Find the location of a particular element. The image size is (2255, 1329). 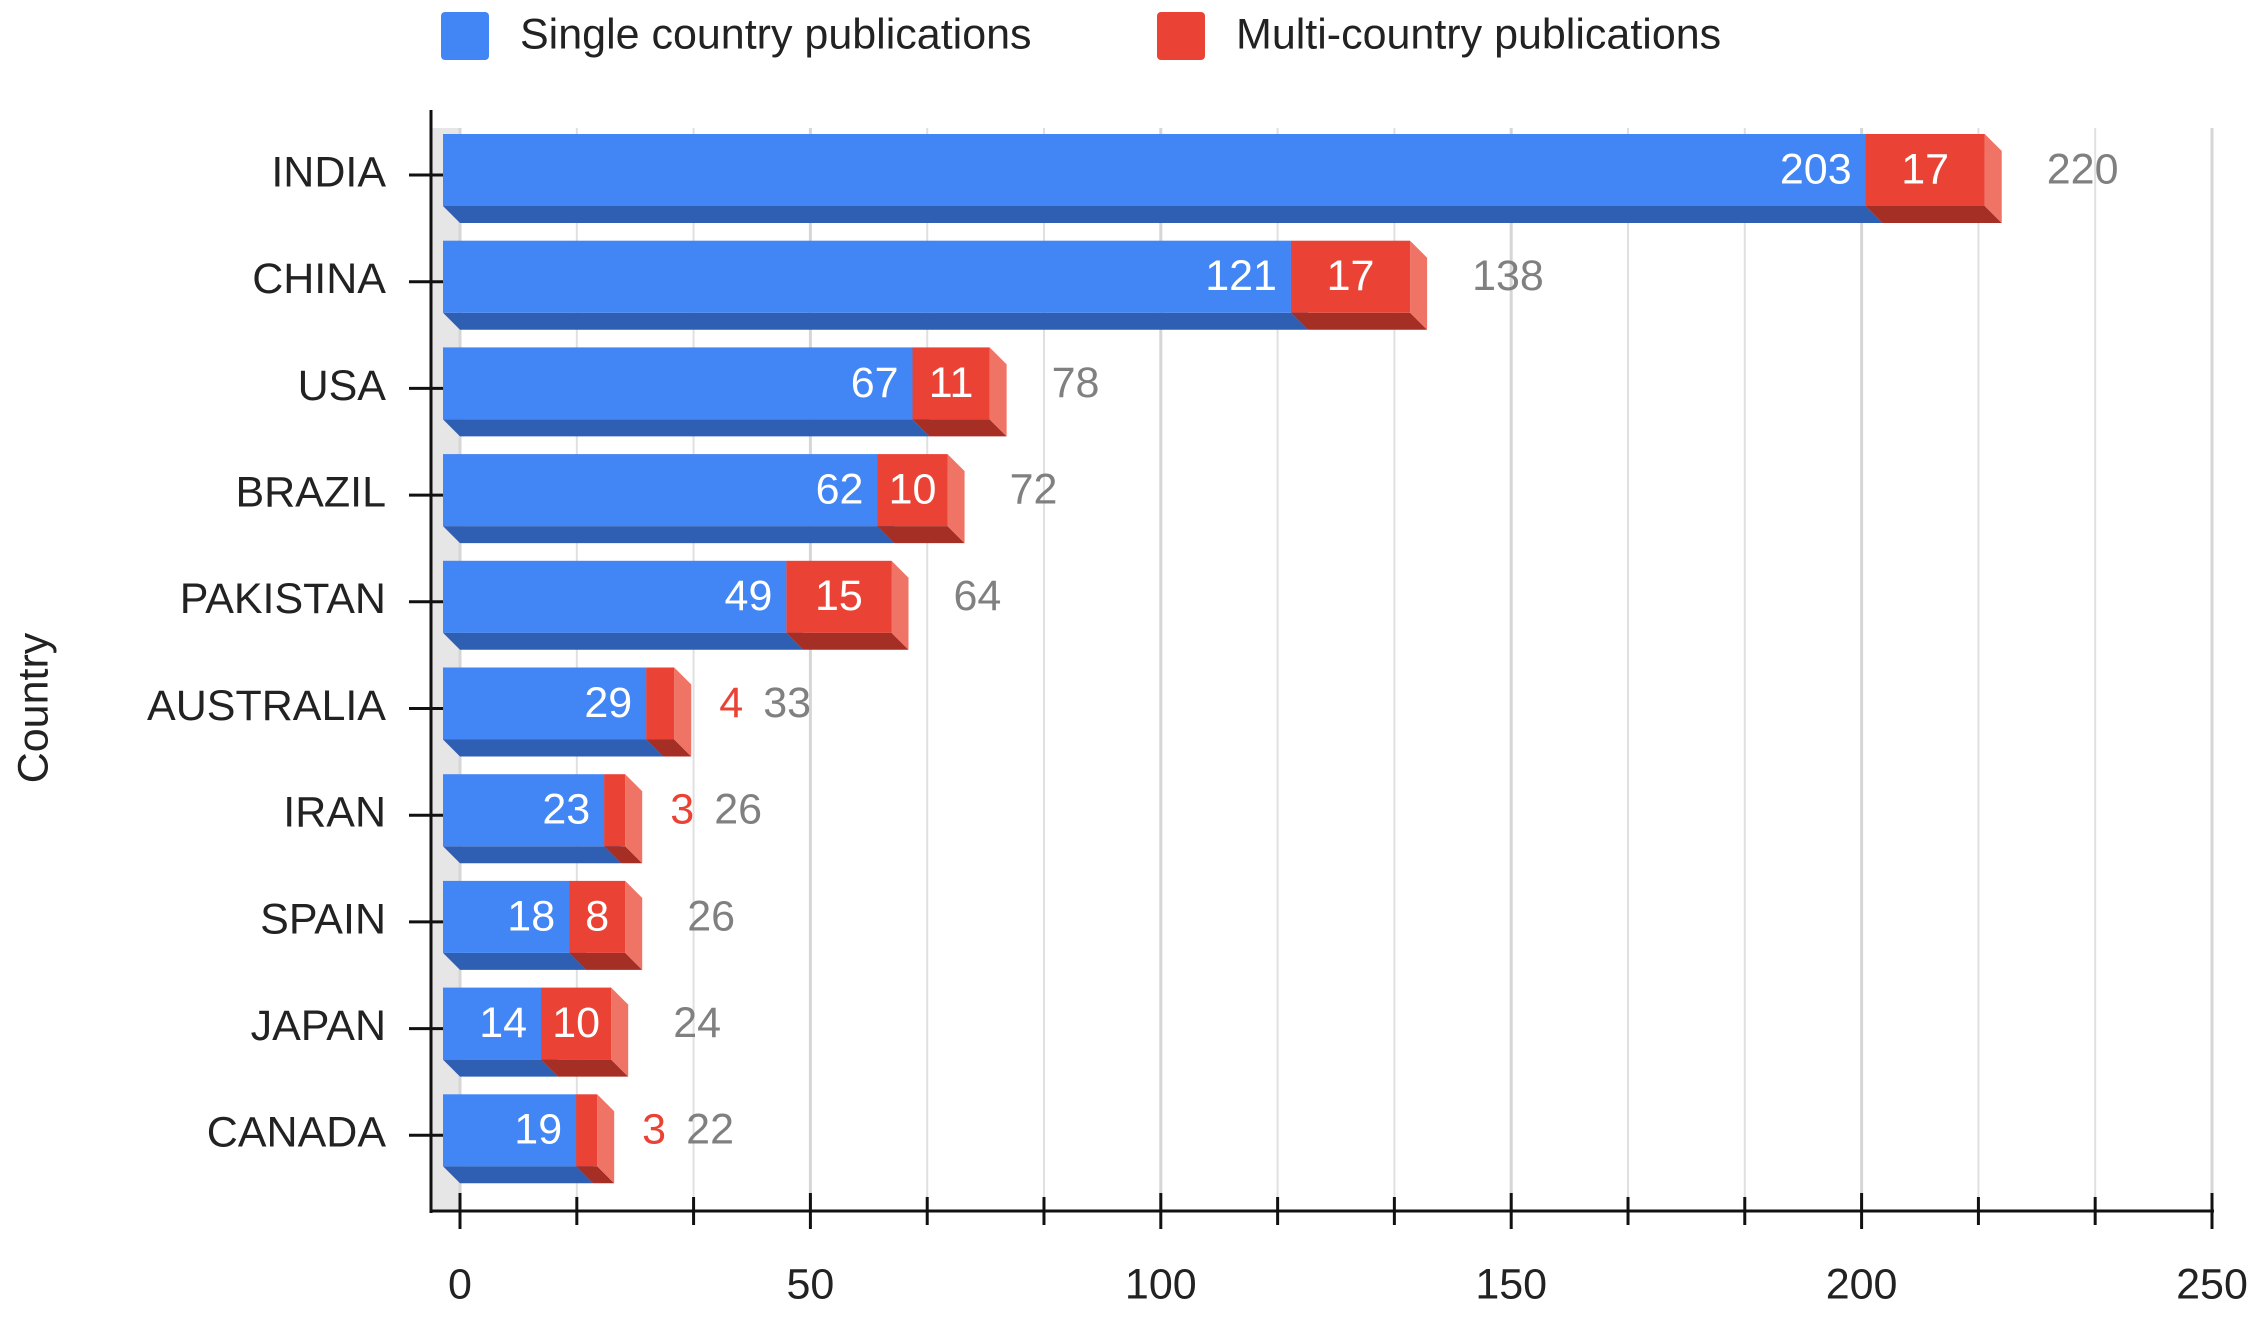

total-label: 33 is located at coordinates (787, 703).